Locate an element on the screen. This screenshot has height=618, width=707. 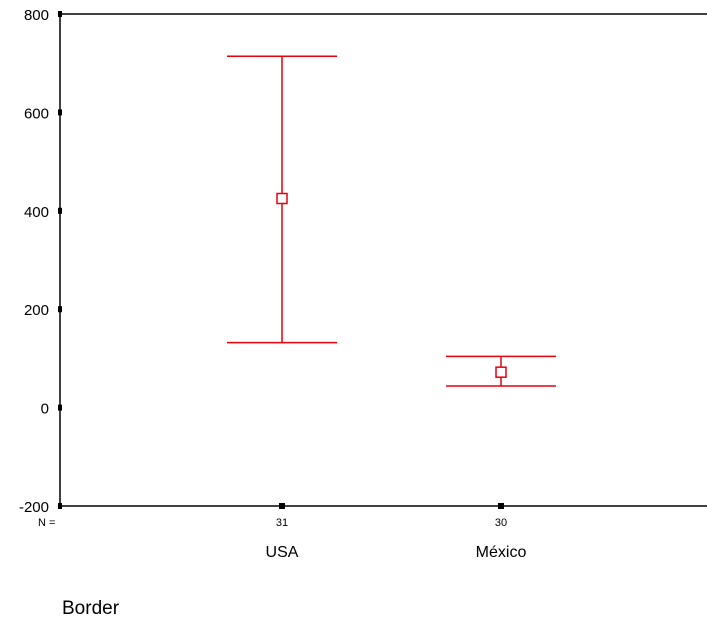
y-tick-label: 0 is located at coordinates (45, 409).